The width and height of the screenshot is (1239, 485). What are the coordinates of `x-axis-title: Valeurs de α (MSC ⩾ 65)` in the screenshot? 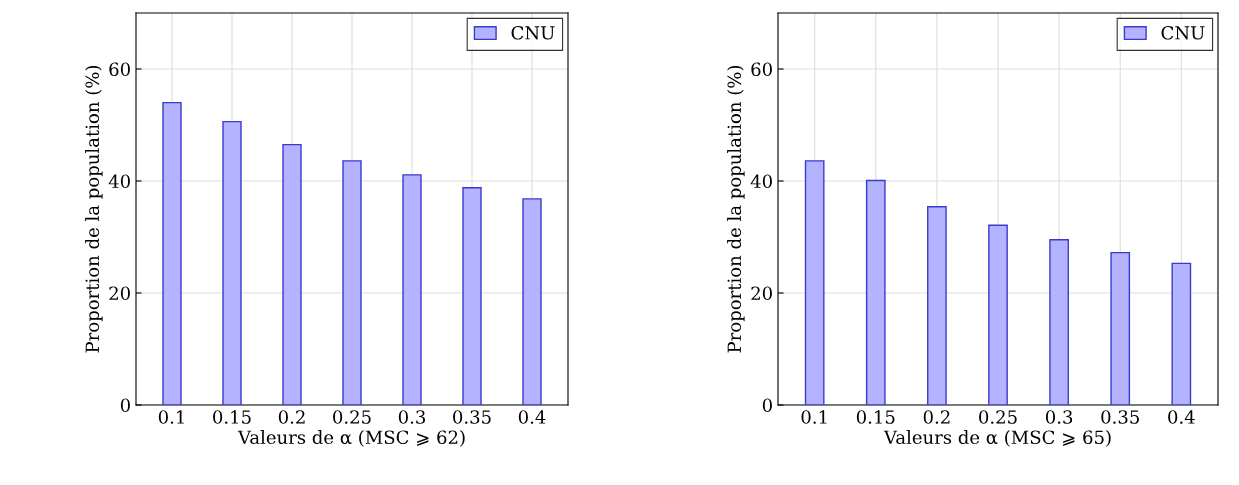 It's located at (997, 438).